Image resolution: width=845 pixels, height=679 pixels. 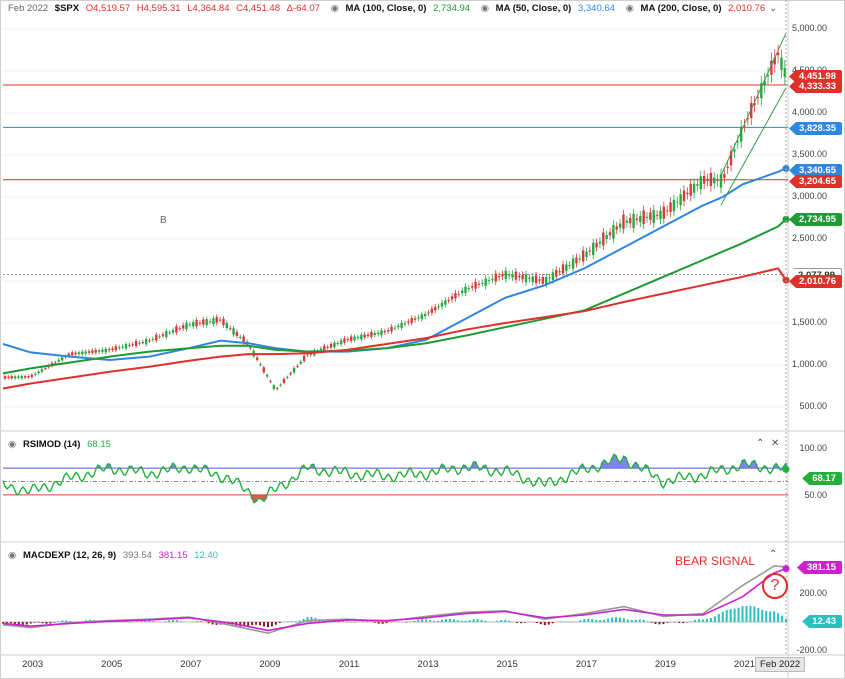 I want to click on x-axis-tick: 2003, so click(x=33, y=664).